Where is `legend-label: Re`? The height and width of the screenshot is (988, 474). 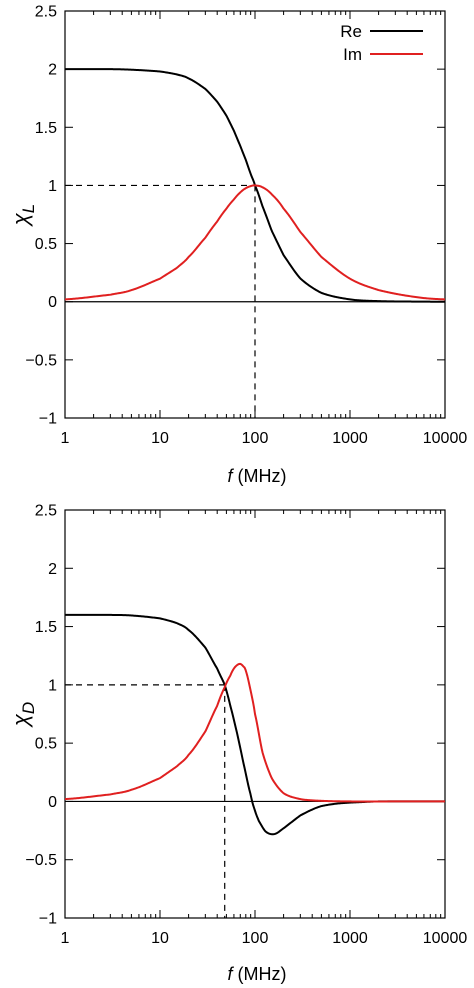 legend-label: Re is located at coordinates (351, 31).